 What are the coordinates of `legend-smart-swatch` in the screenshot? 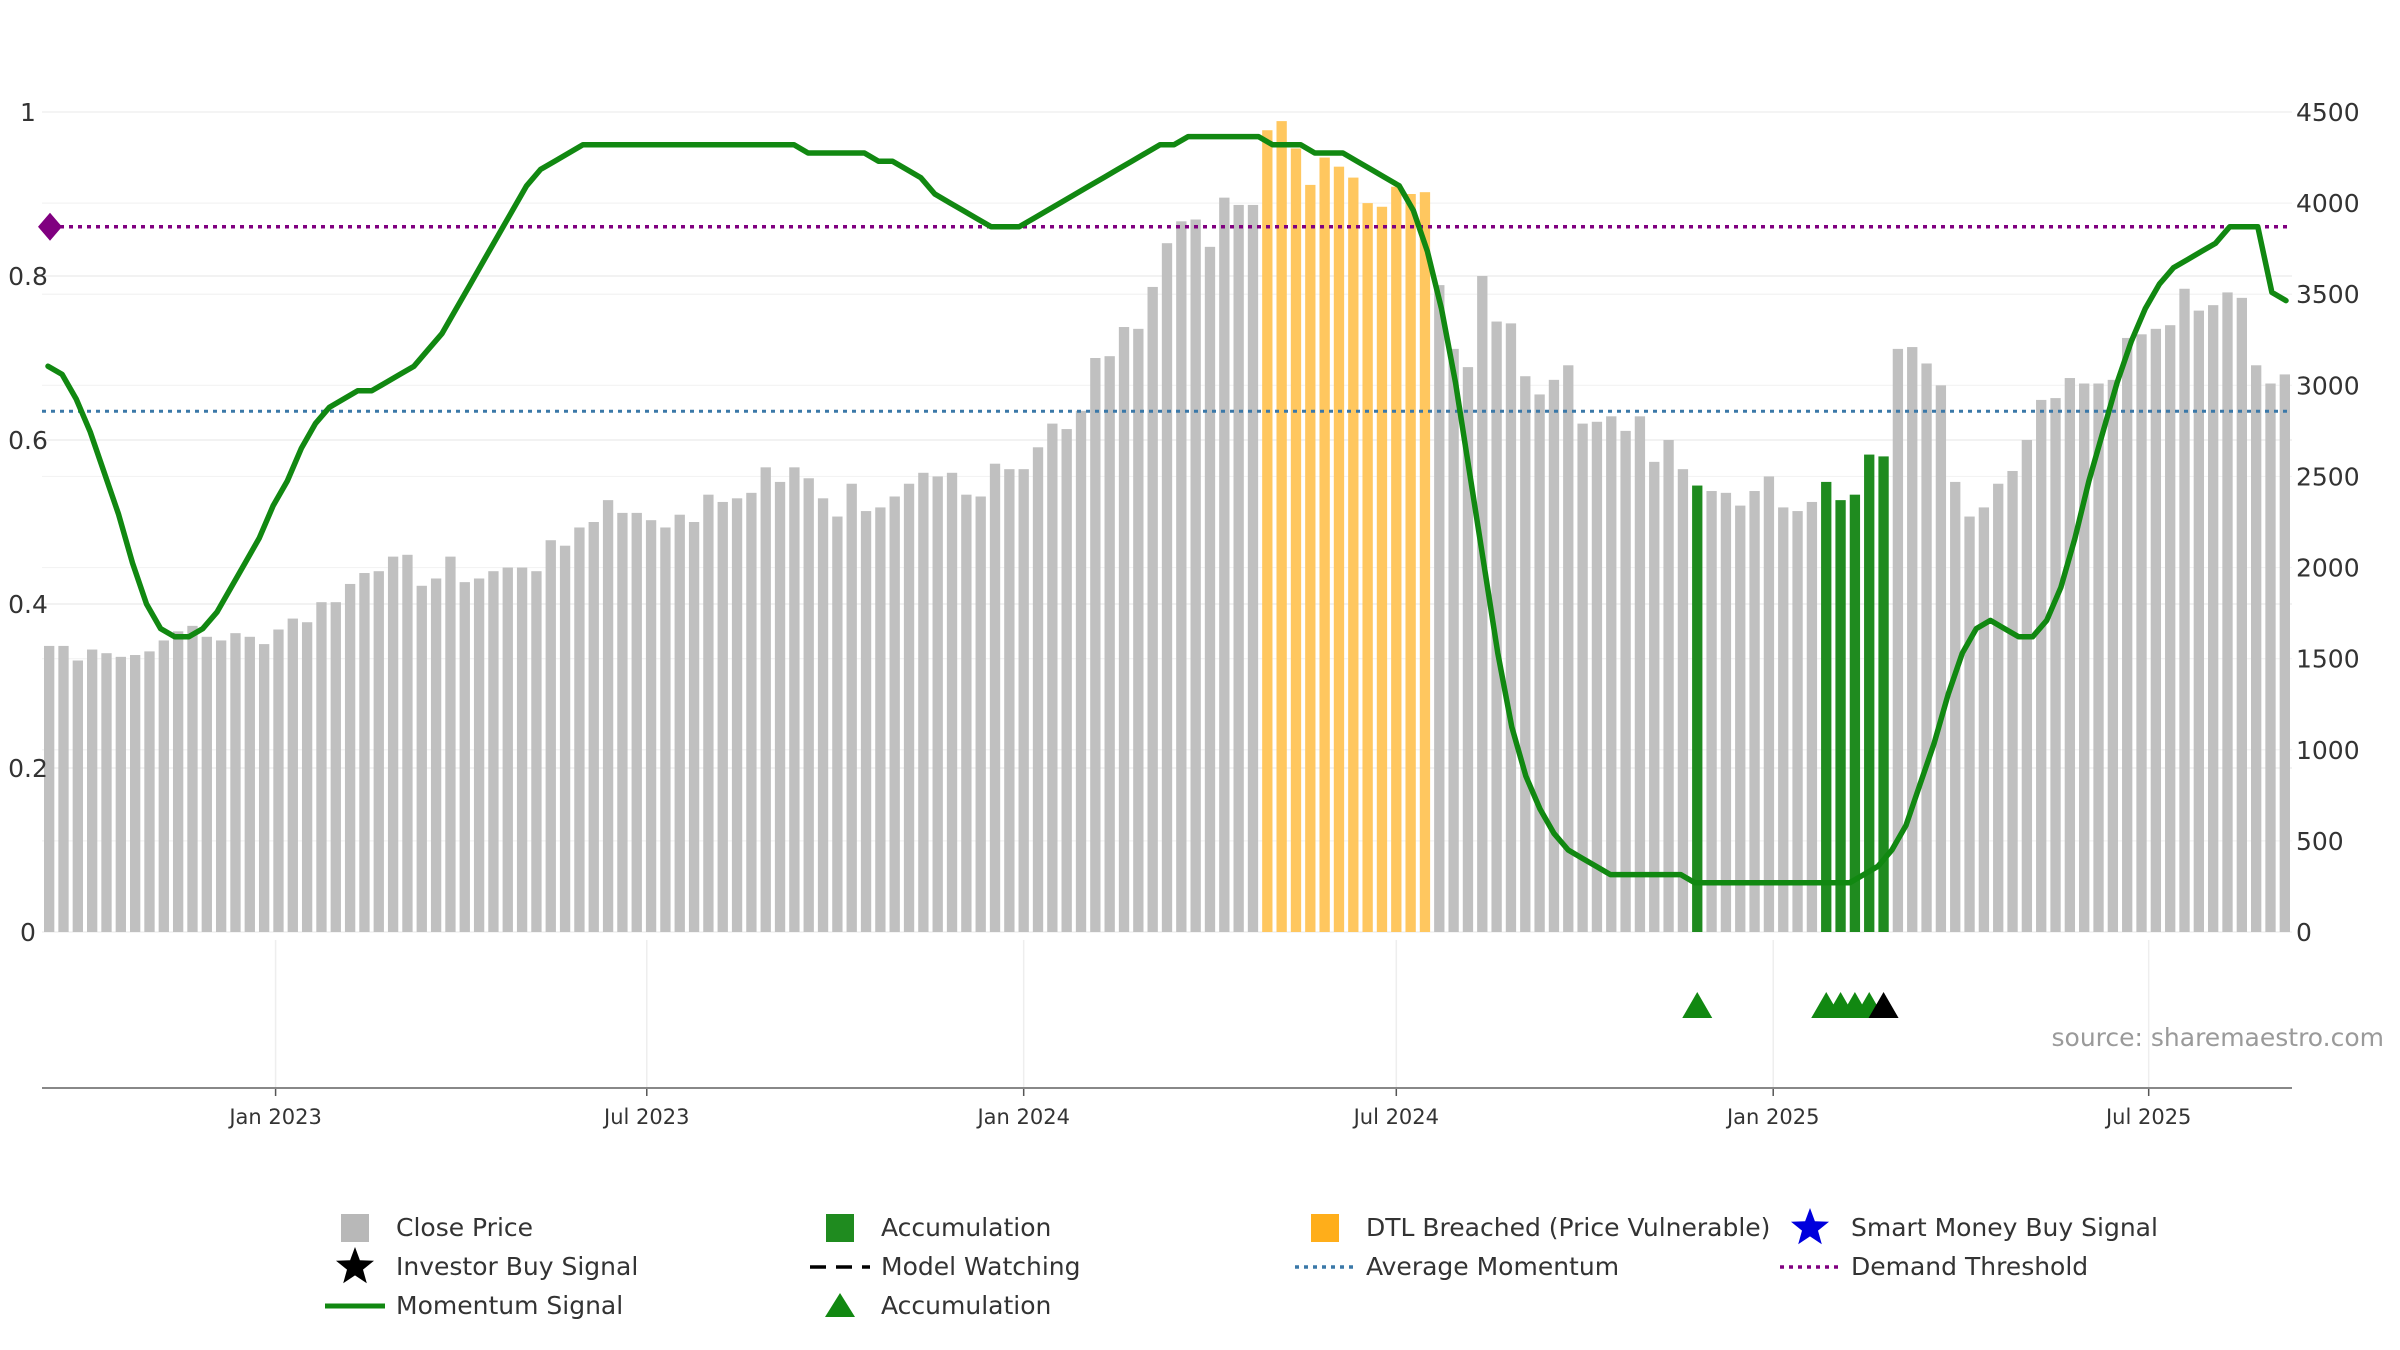 It's located at (1810, 1226).